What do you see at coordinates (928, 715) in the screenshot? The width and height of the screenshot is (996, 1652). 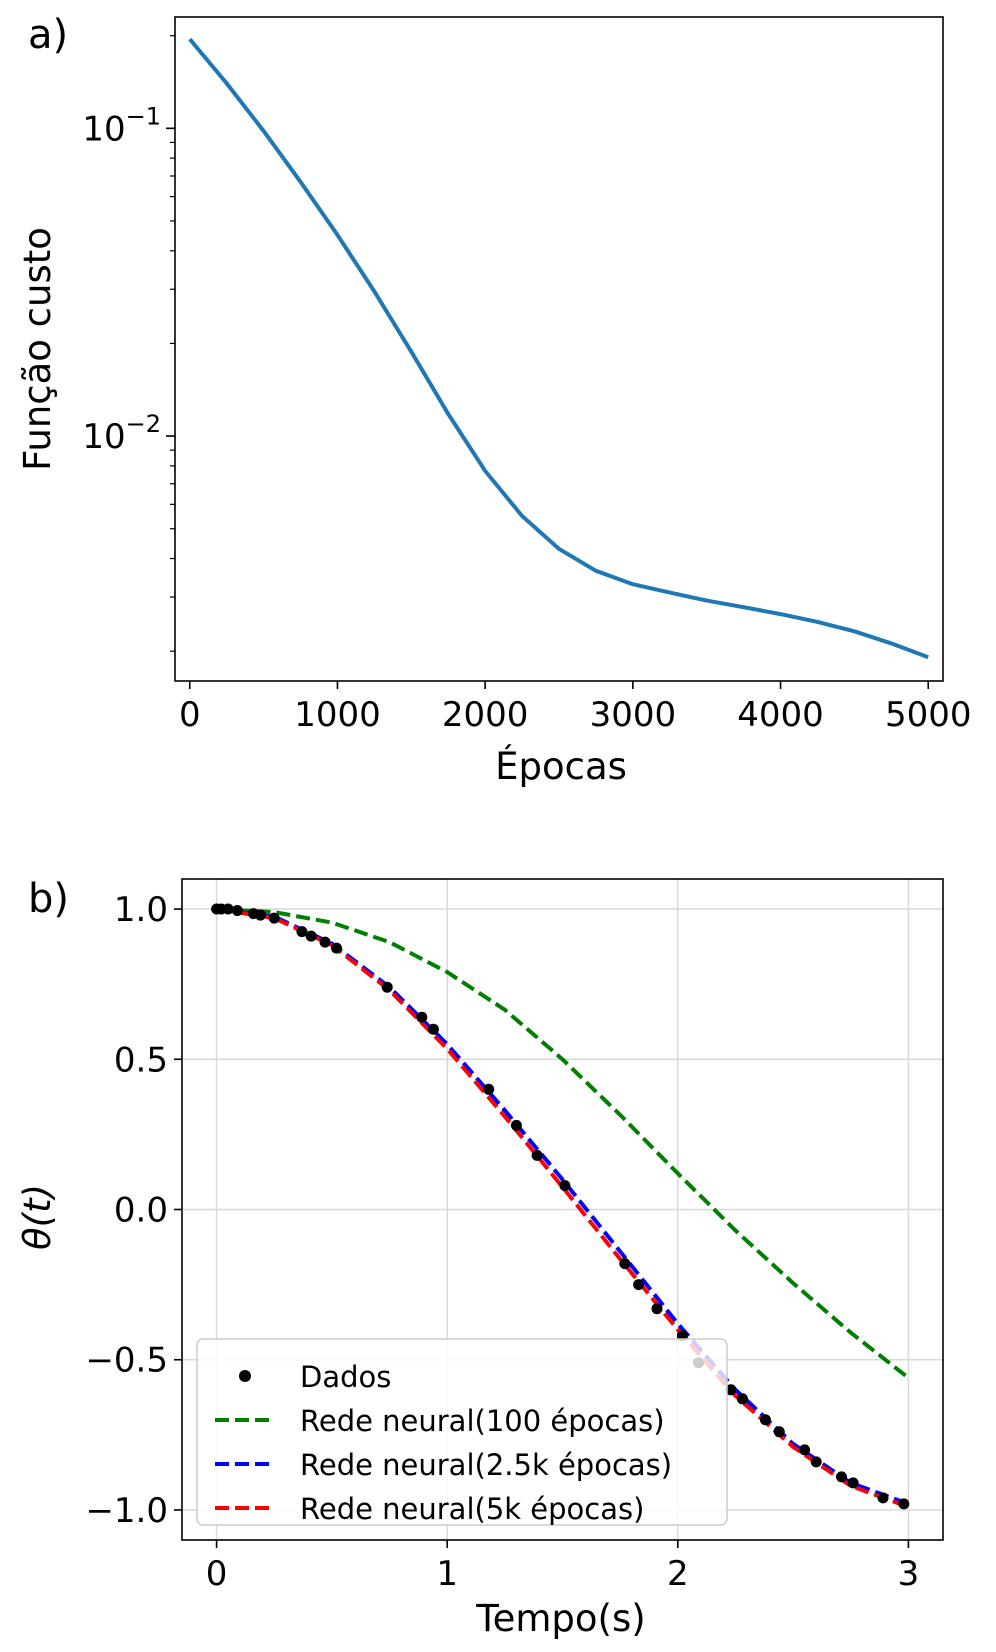 I see `panel-a-x-tick-label: 5000` at bounding box center [928, 715].